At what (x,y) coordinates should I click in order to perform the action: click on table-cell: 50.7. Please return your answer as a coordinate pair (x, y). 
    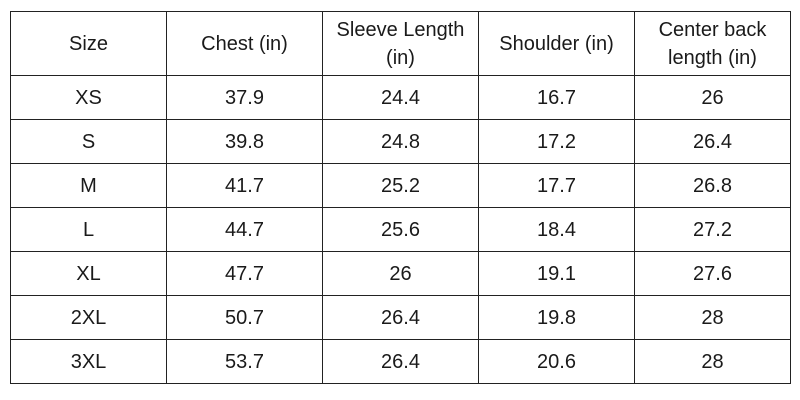
    Looking at the image, I should click on (244, 317).